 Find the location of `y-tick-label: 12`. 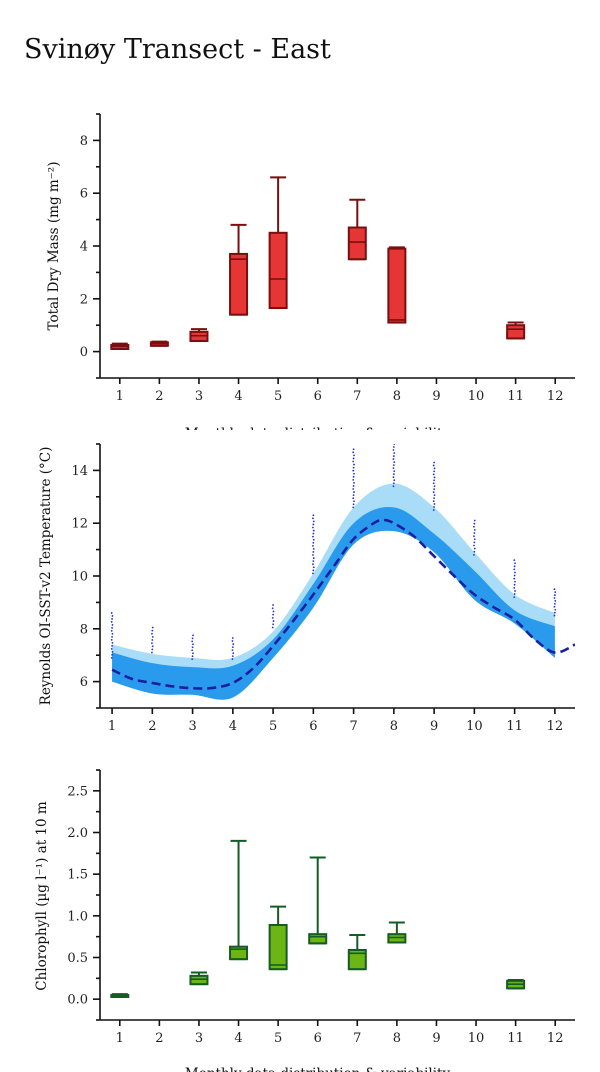

y-tick-label: 12 is located at coordinates (79, 524).